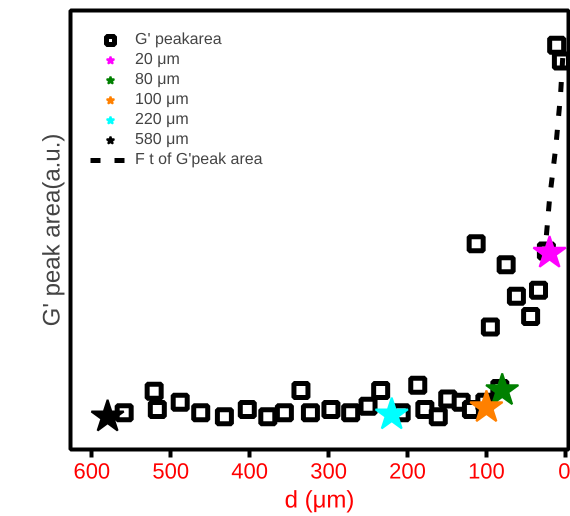  I want to click on x-axis-title: d (μm), so click(319, 500).